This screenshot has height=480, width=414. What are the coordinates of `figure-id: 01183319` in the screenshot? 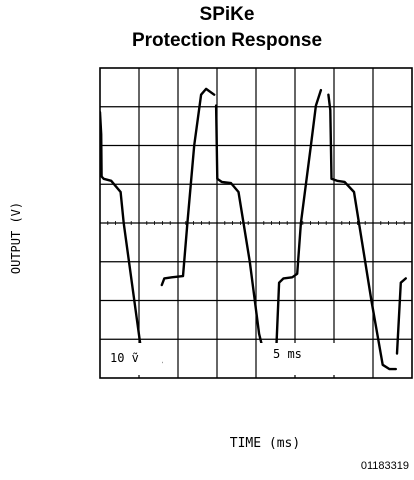 It's located at (384, 466).